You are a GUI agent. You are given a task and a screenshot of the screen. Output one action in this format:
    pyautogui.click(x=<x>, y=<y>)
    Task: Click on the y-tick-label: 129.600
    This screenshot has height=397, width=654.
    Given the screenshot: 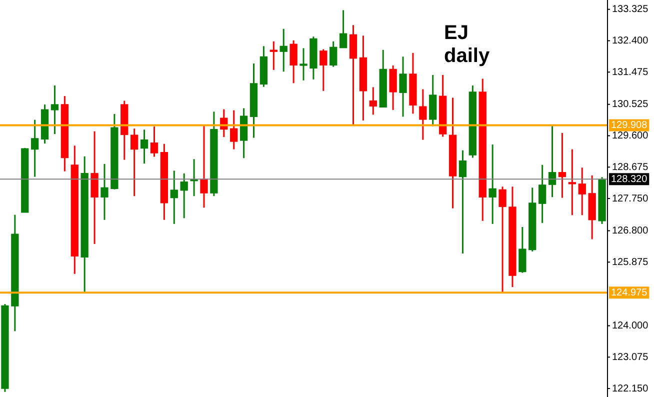 What is the action you would take?
    pyautogui.click(x=630, y=136)
    